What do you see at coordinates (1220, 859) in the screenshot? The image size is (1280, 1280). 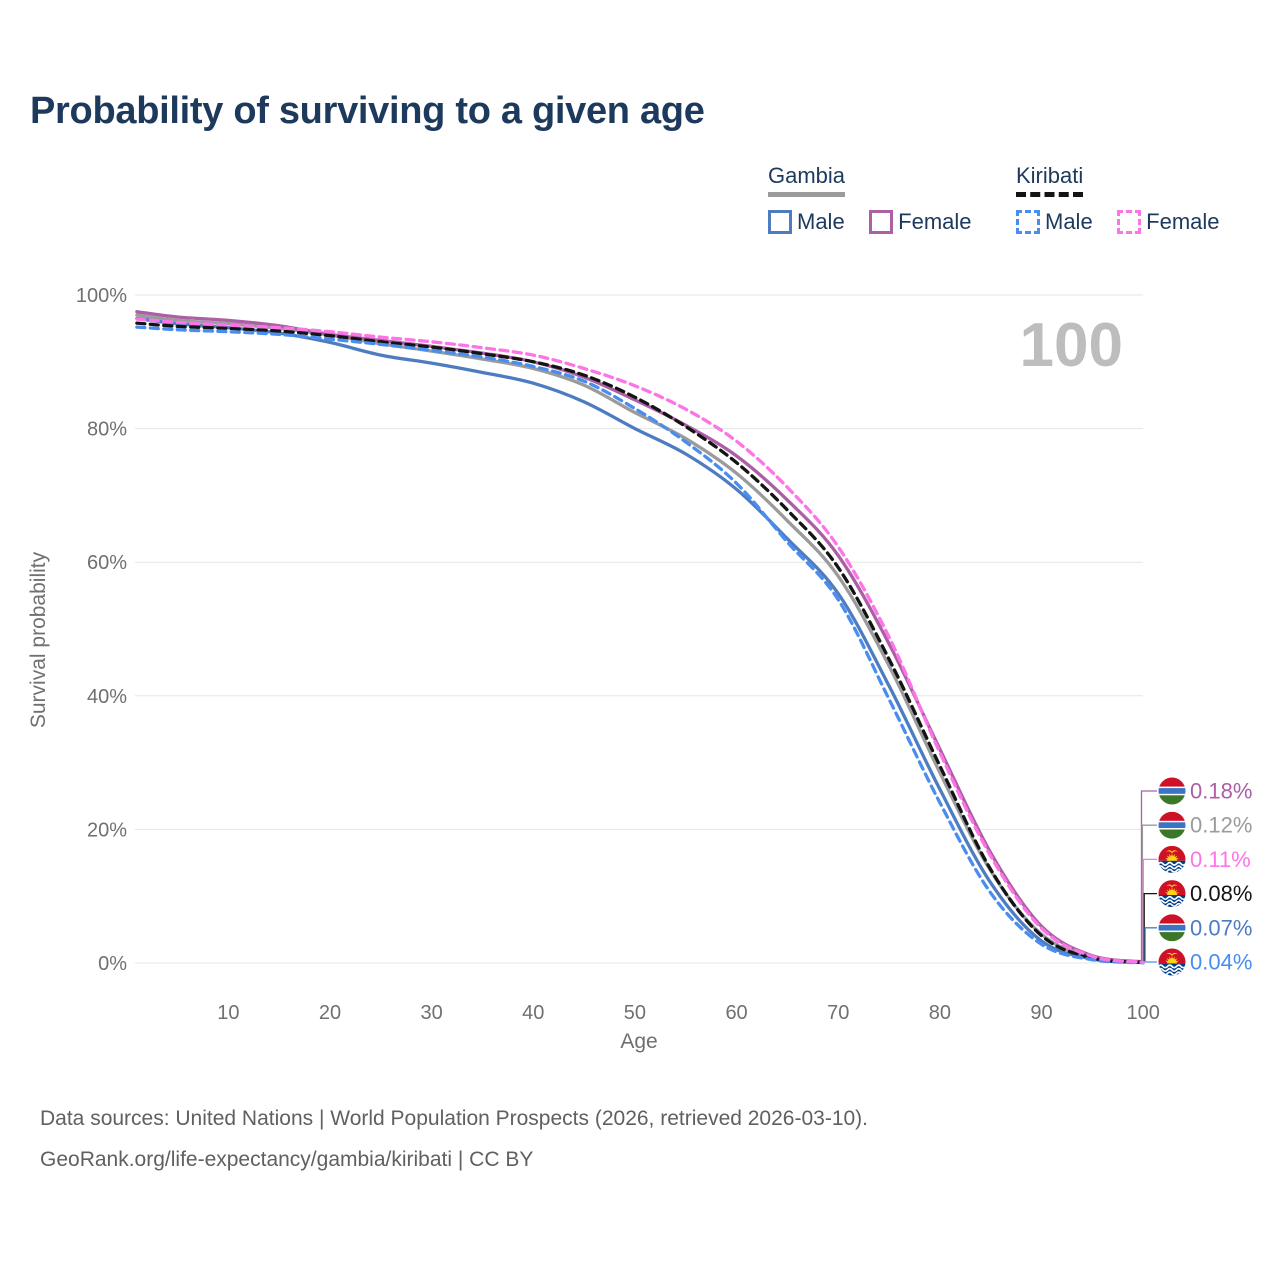 I see `end-label-value-kiribati-female: 0.11%` at bounding box center [1220, 859].